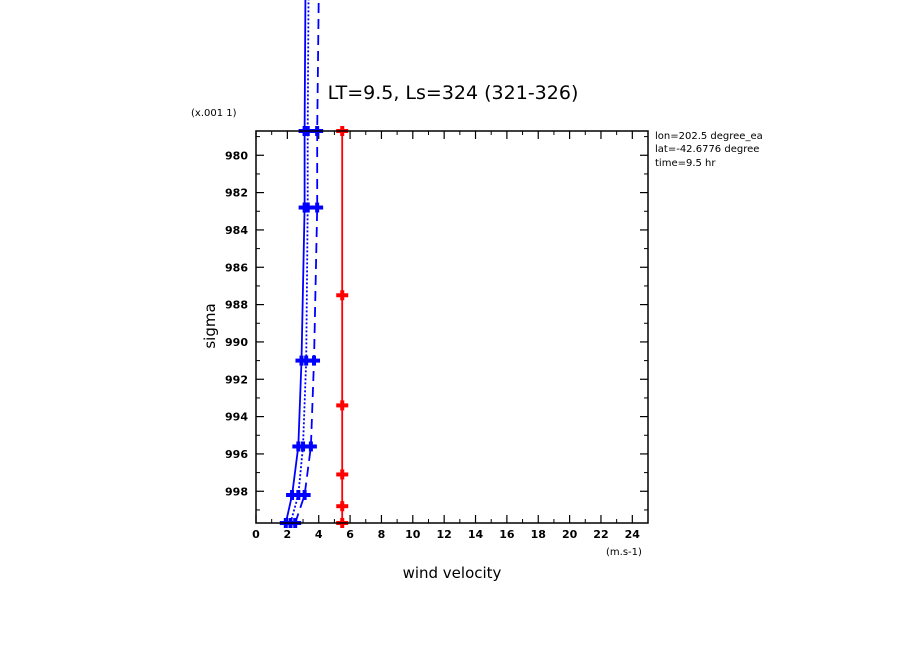 The height and width of the screenshot is (654, 904). I want to click on x-tick-label: 0, so click(256, 534).